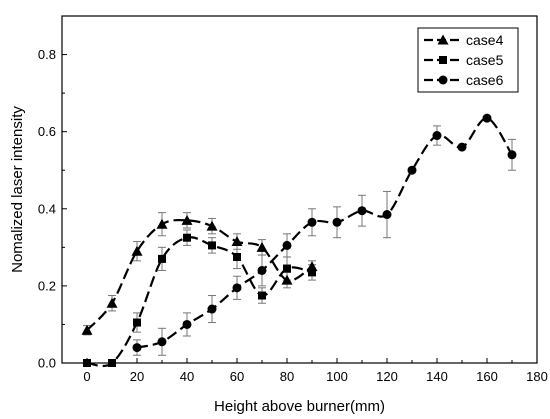 The width and height of the screenshot is (550, 419). I want to click on x-tick-label: 0, so click(86, 376).